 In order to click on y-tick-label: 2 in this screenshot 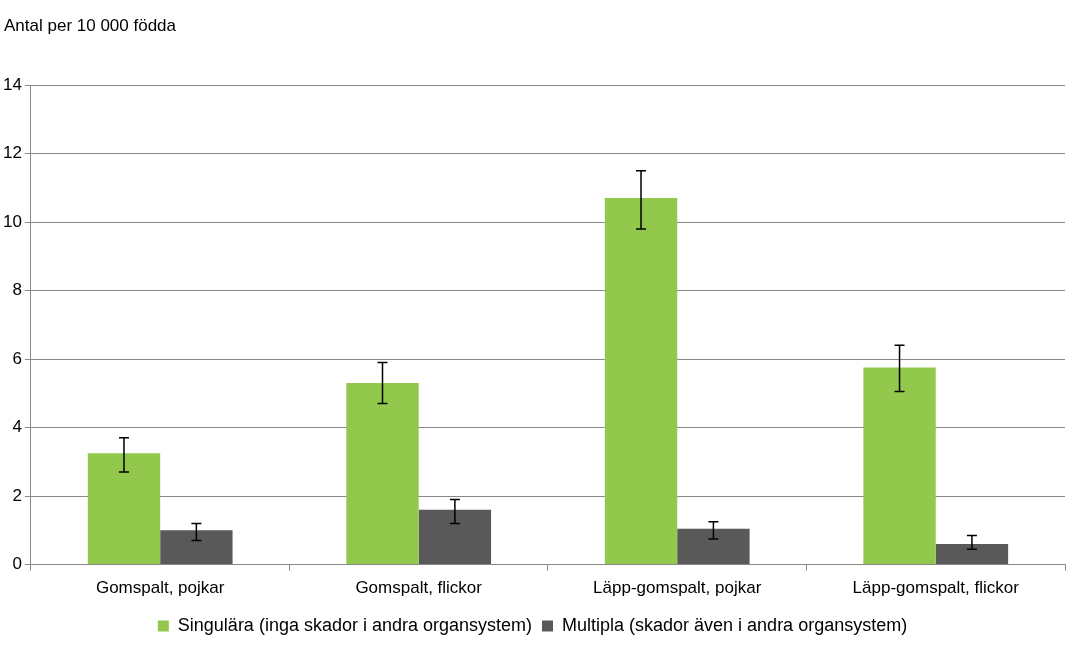, I will do `click(17, 495)`.